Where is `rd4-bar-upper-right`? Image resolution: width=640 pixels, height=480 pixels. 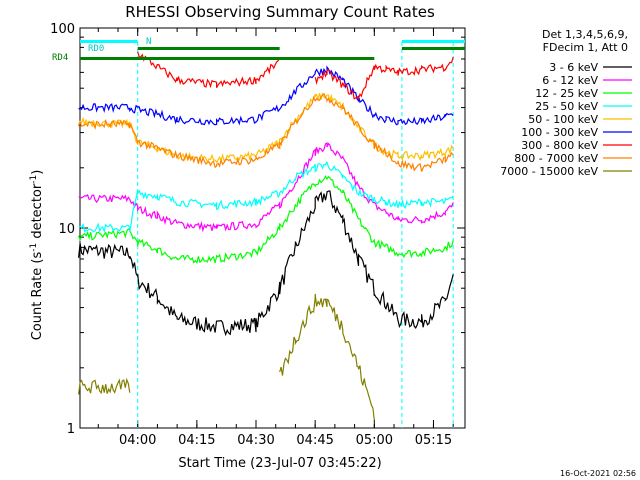
rd4-bar-upper-right is located at coordinates (433, 48).